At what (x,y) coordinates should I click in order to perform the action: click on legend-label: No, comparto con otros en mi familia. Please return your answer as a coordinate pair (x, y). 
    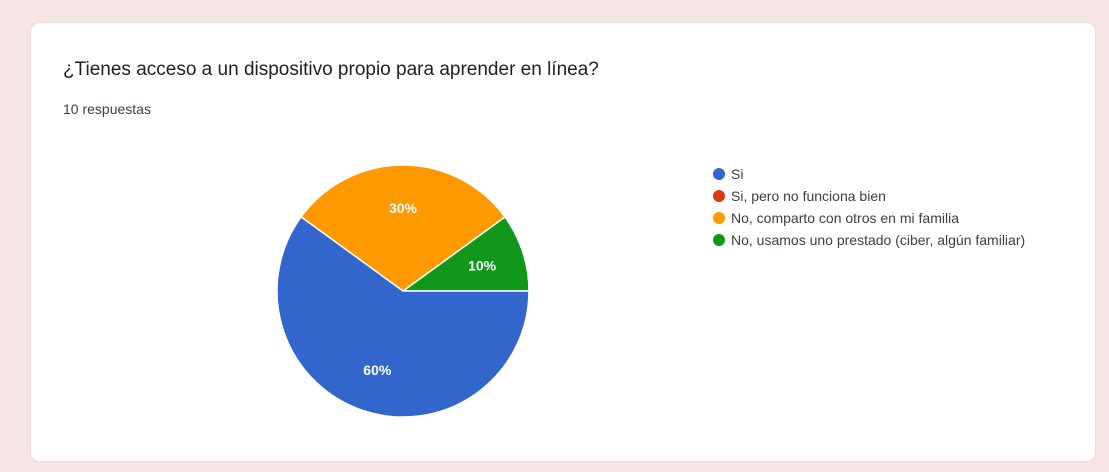
    Looking at the image, I should click on (845, 218).